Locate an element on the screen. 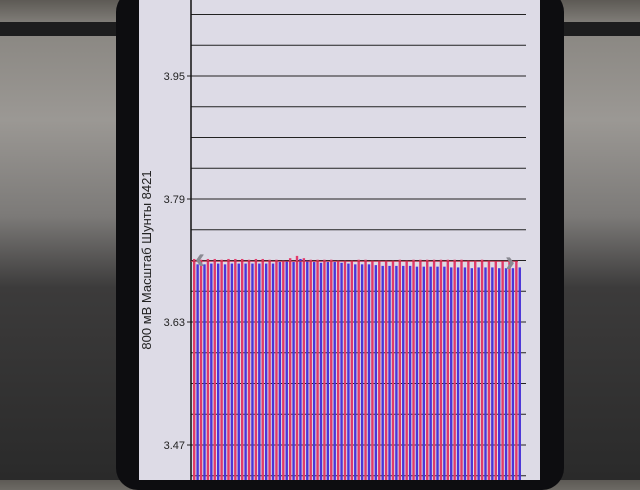 This screenshot has width=640, height=490. y-tick-label: 3.95 is located at coordinates (174, 77).